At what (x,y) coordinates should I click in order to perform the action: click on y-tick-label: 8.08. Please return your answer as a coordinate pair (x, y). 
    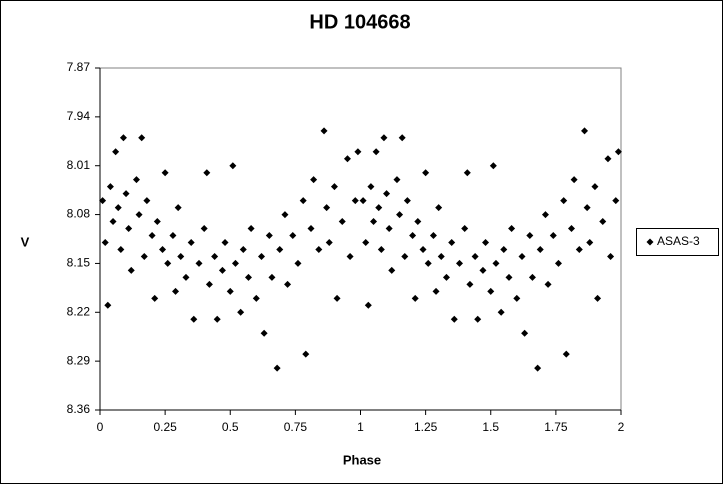
    Looking at the image, I should click on (79, 214).